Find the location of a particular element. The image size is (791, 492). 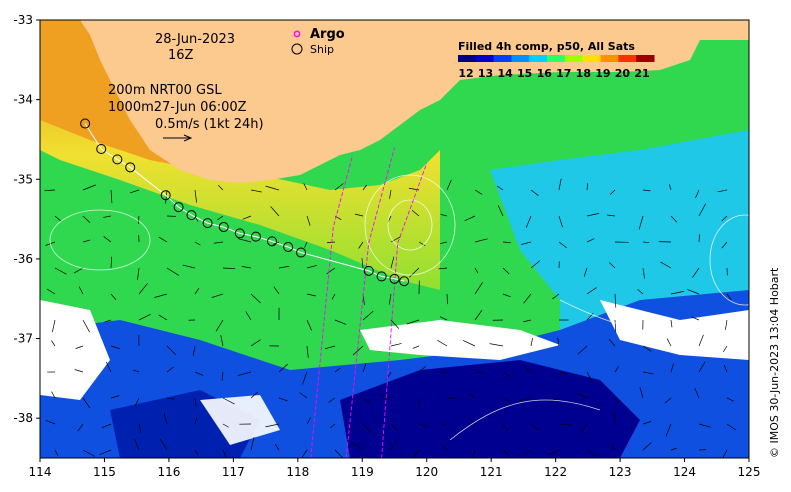

argo-track is located at coordinates (370, 302).